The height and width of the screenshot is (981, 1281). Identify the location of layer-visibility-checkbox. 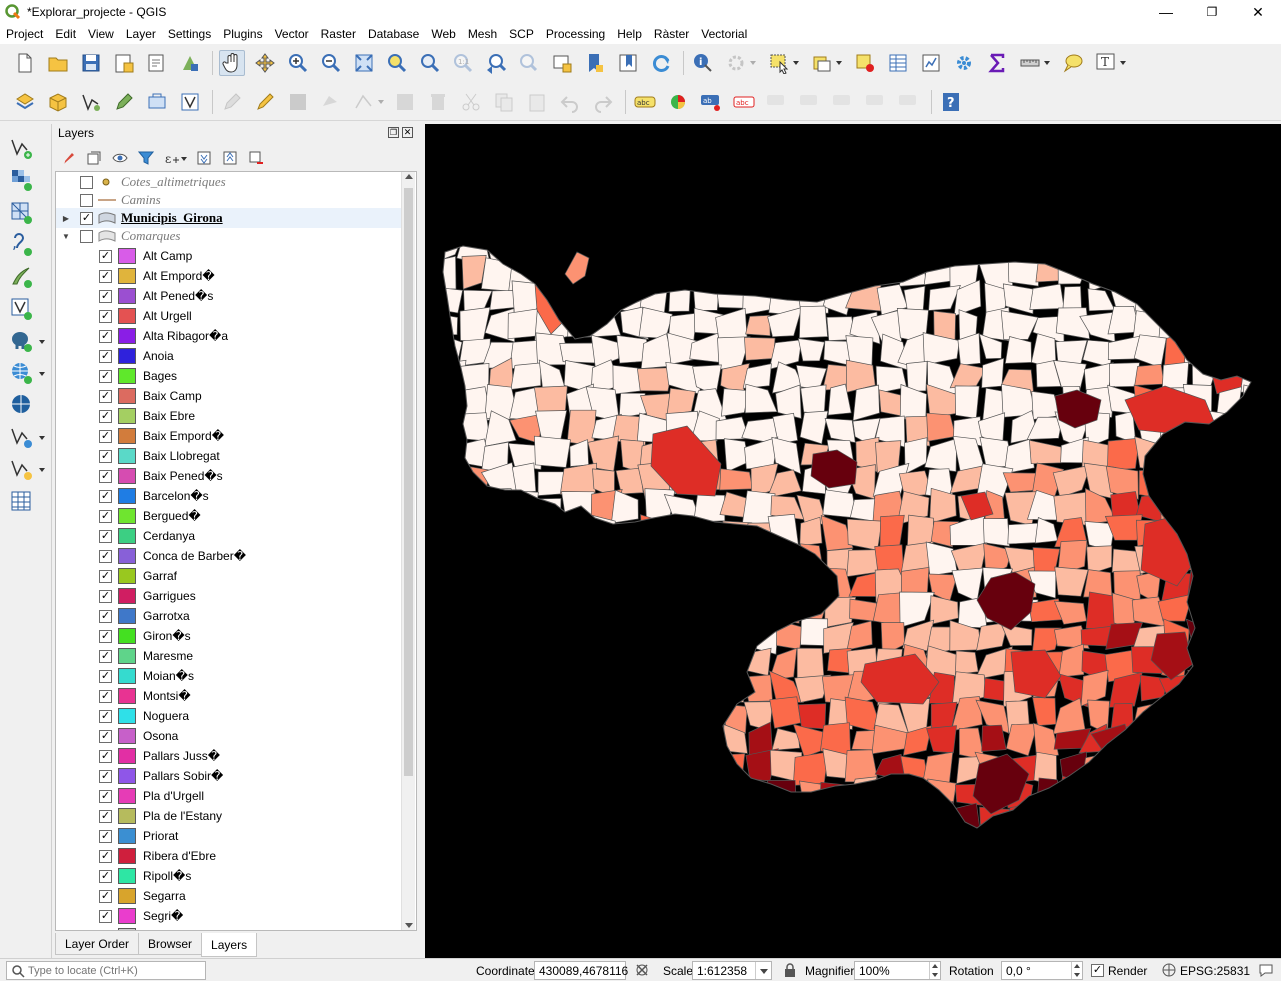
(86, 200).